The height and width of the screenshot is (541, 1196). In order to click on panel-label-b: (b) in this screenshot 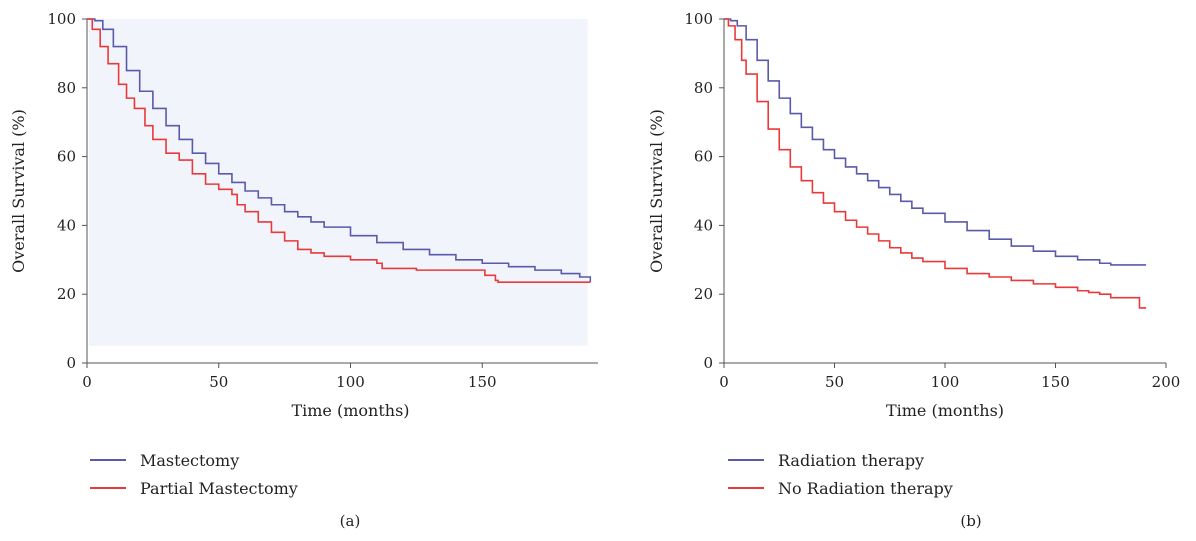, I will do `click(971, 521)`.